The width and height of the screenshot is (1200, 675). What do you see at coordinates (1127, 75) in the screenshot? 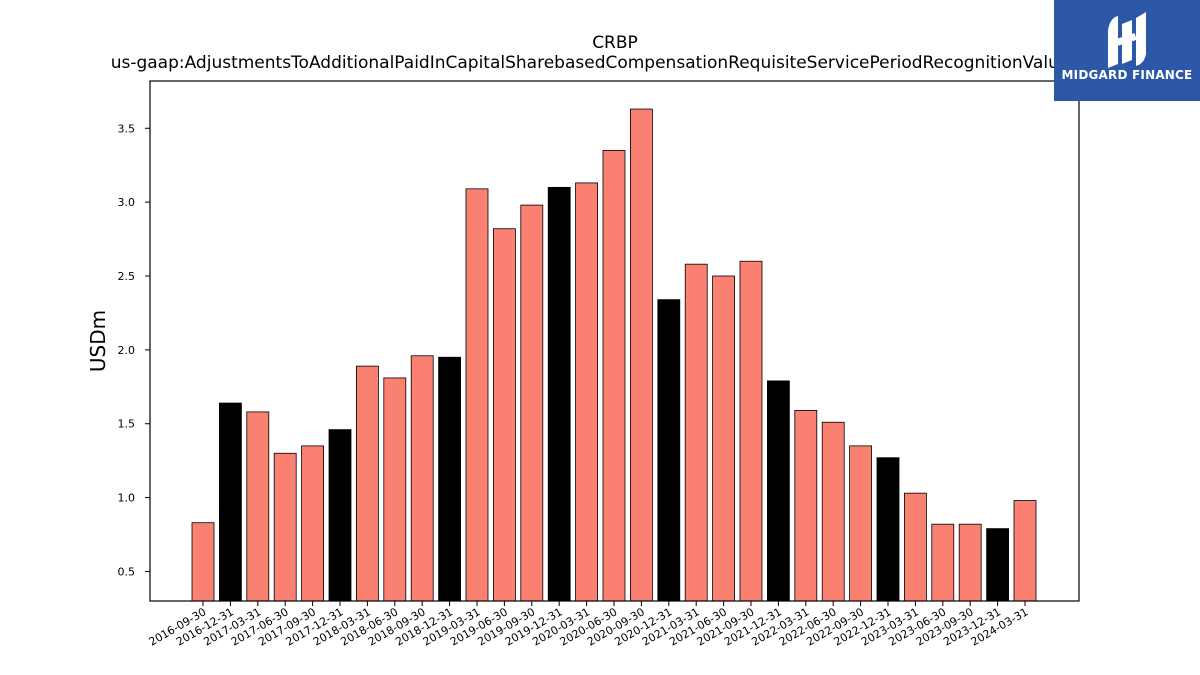
I see `logo-text: MIDGARD FINANCE` at bounding box center [1127, 75].